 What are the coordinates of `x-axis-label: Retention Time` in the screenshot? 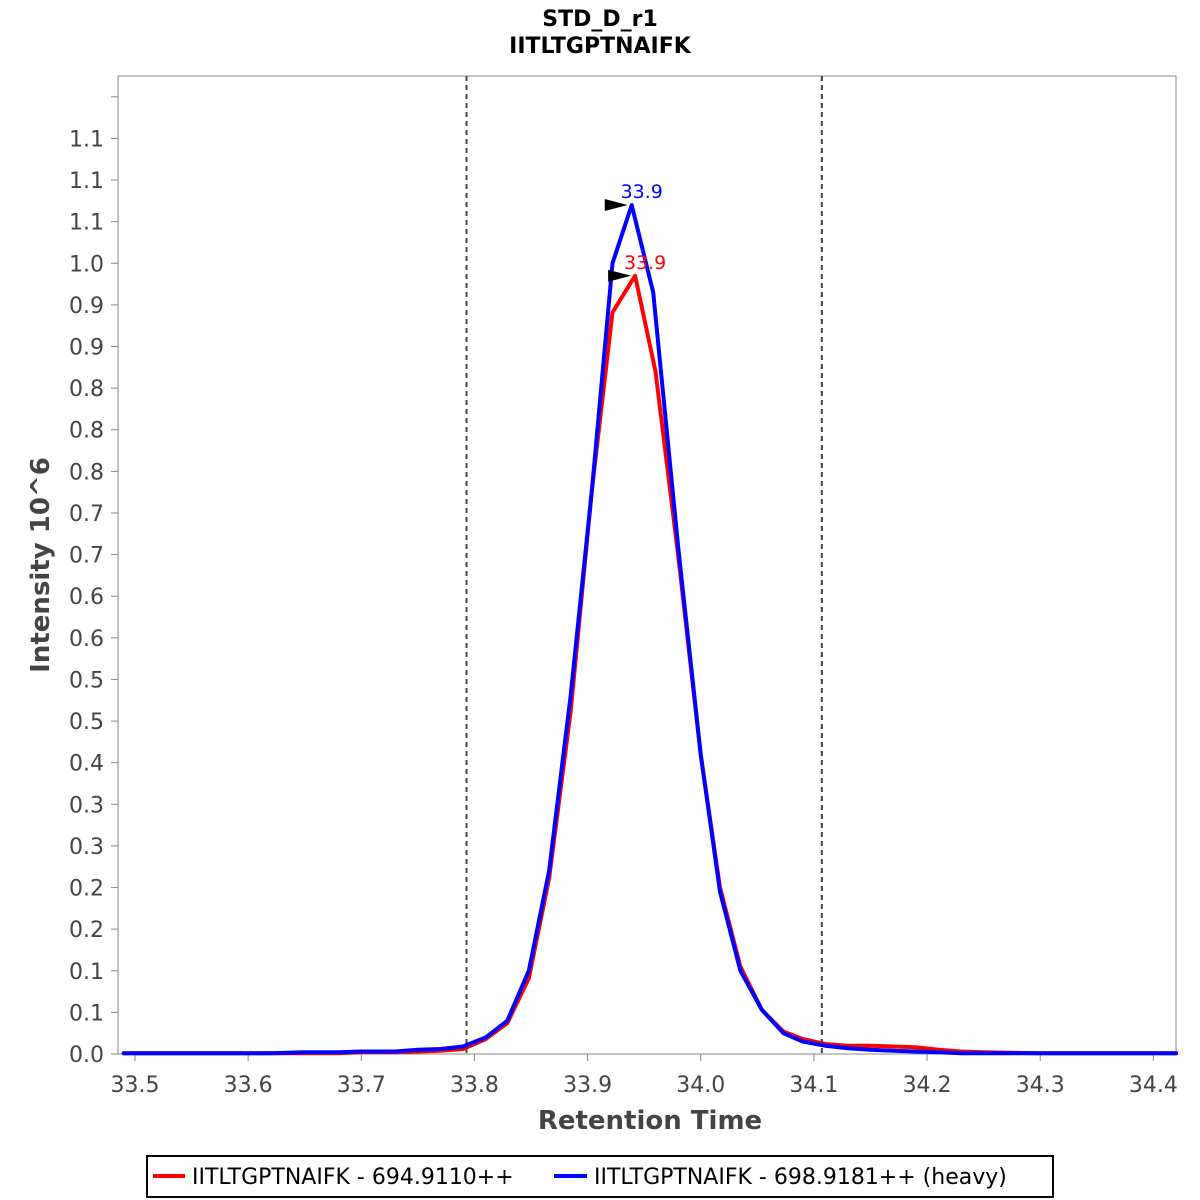 It's located at (650, 1121).